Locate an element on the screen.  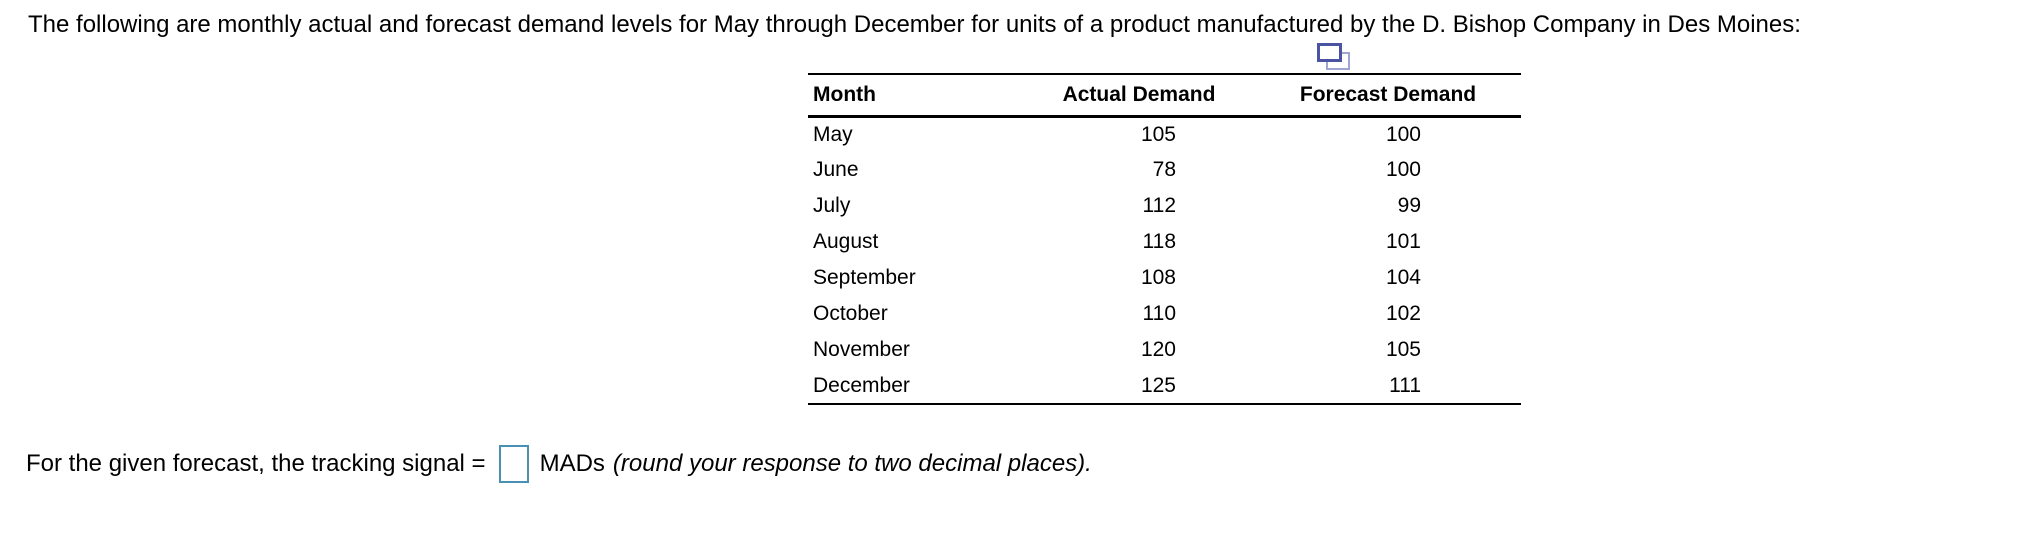
actual-cell: 105 is located at coordinates (1158, 134).